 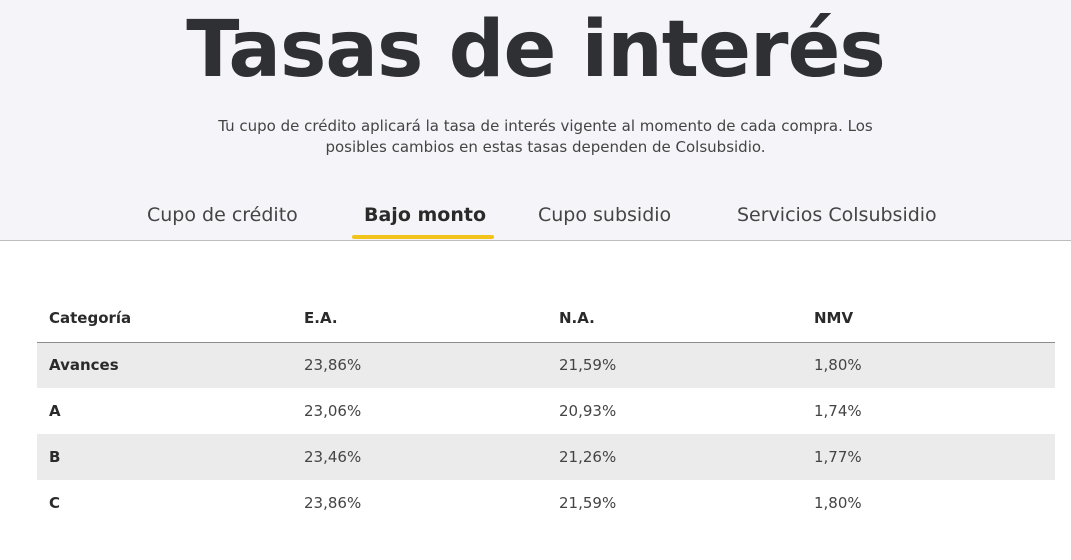 What do you see at coordinates (837, 215) in the screenshot?
I see `tab-servicios-colsubsidio: Servicios Colsubsidio` at bounding box center [837, 215].